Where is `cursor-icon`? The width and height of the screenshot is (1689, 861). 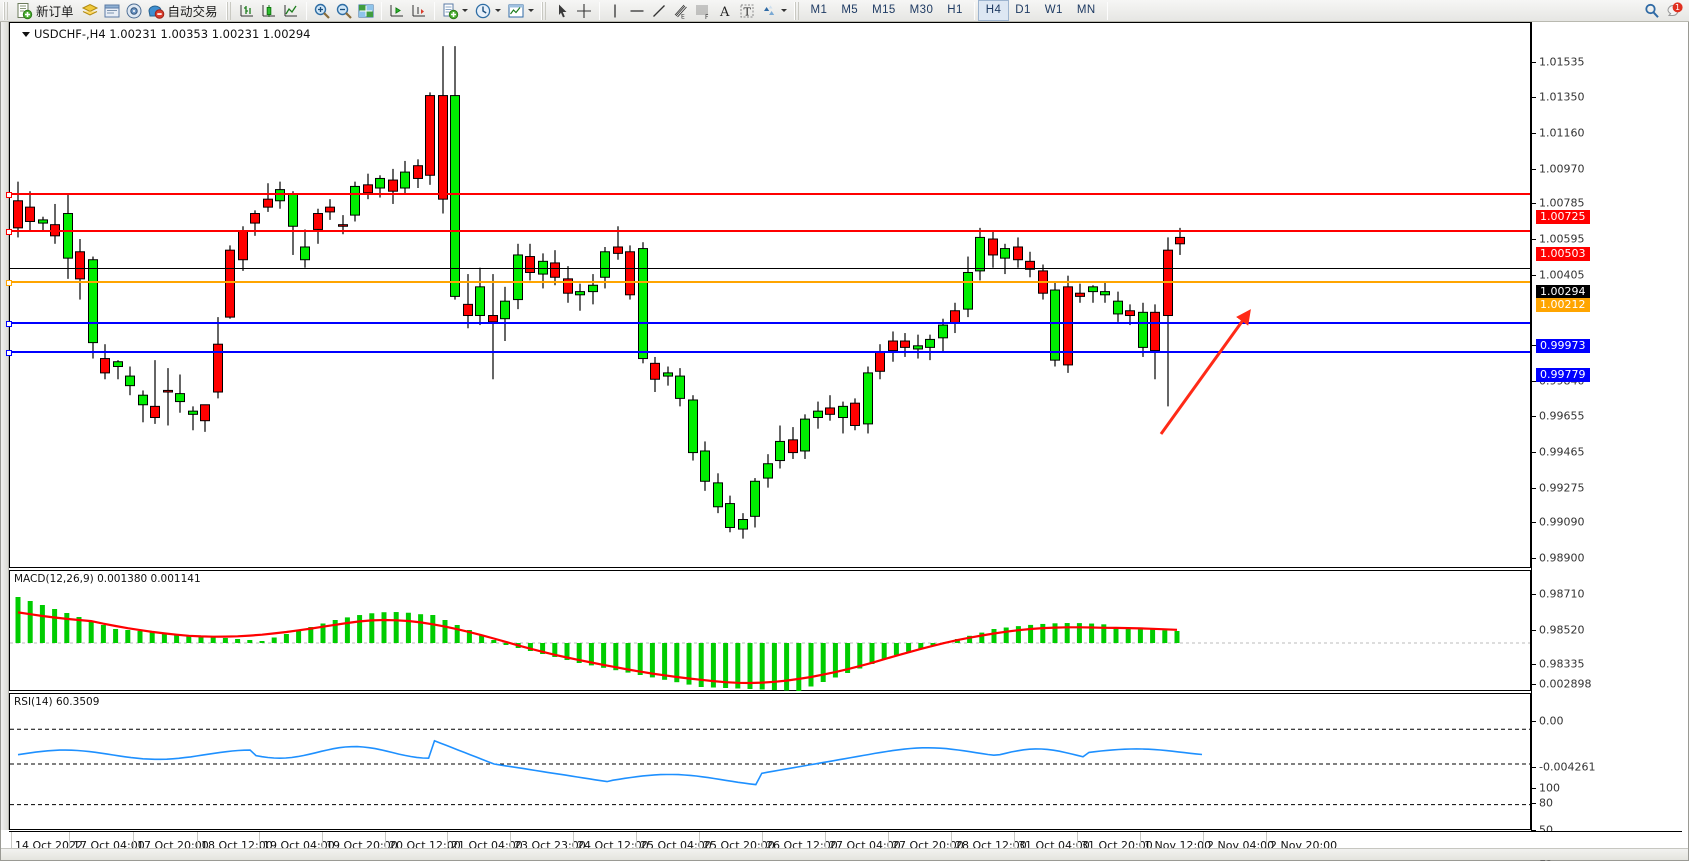
cursor-icon is located at coordinates (562, 10).